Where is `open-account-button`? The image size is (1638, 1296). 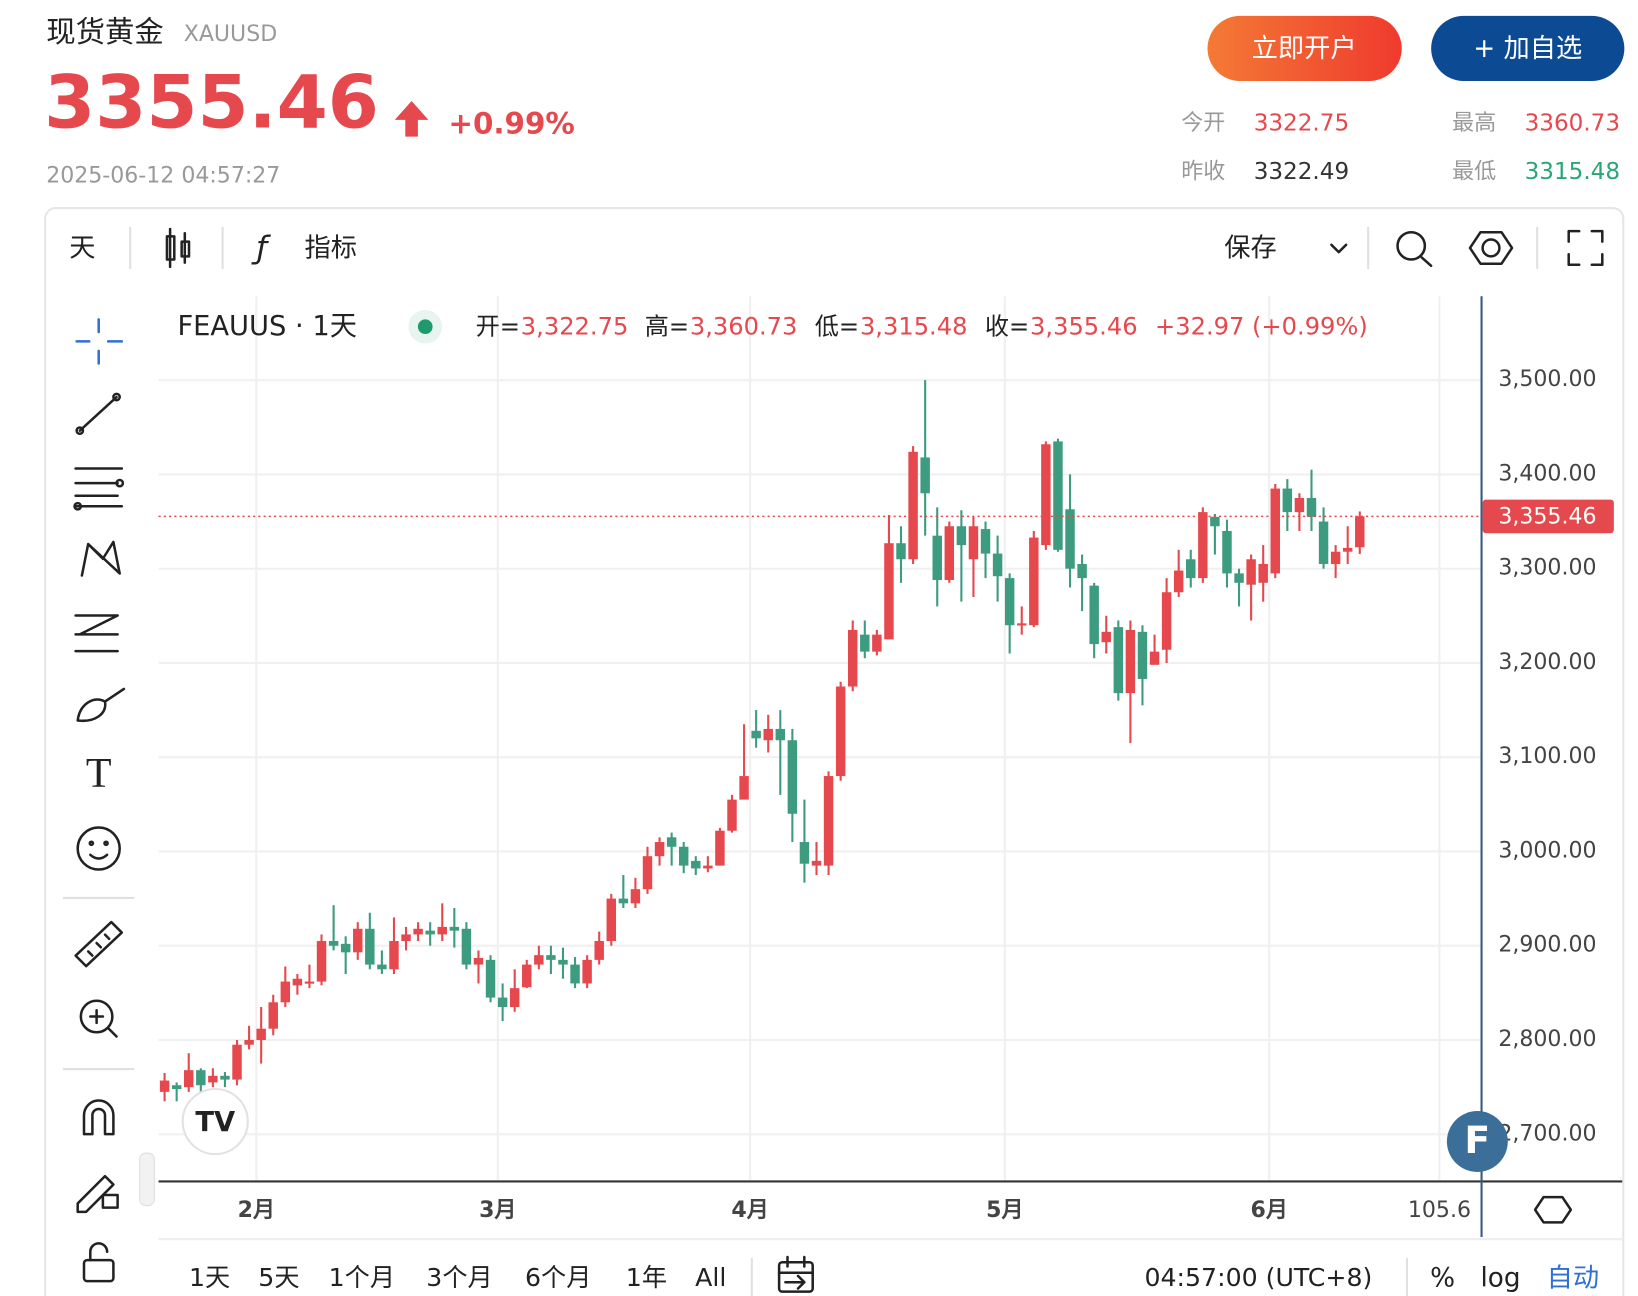
open-account-button is located at coordinates (1304, 48).